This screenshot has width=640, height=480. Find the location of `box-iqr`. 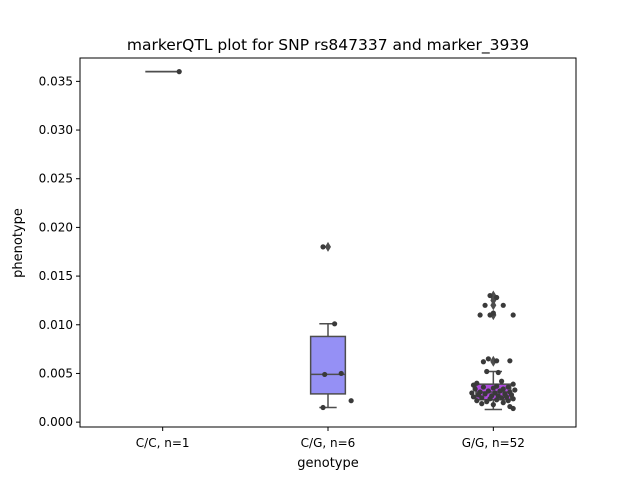

box-iqr is located at coordinates (328, 365).